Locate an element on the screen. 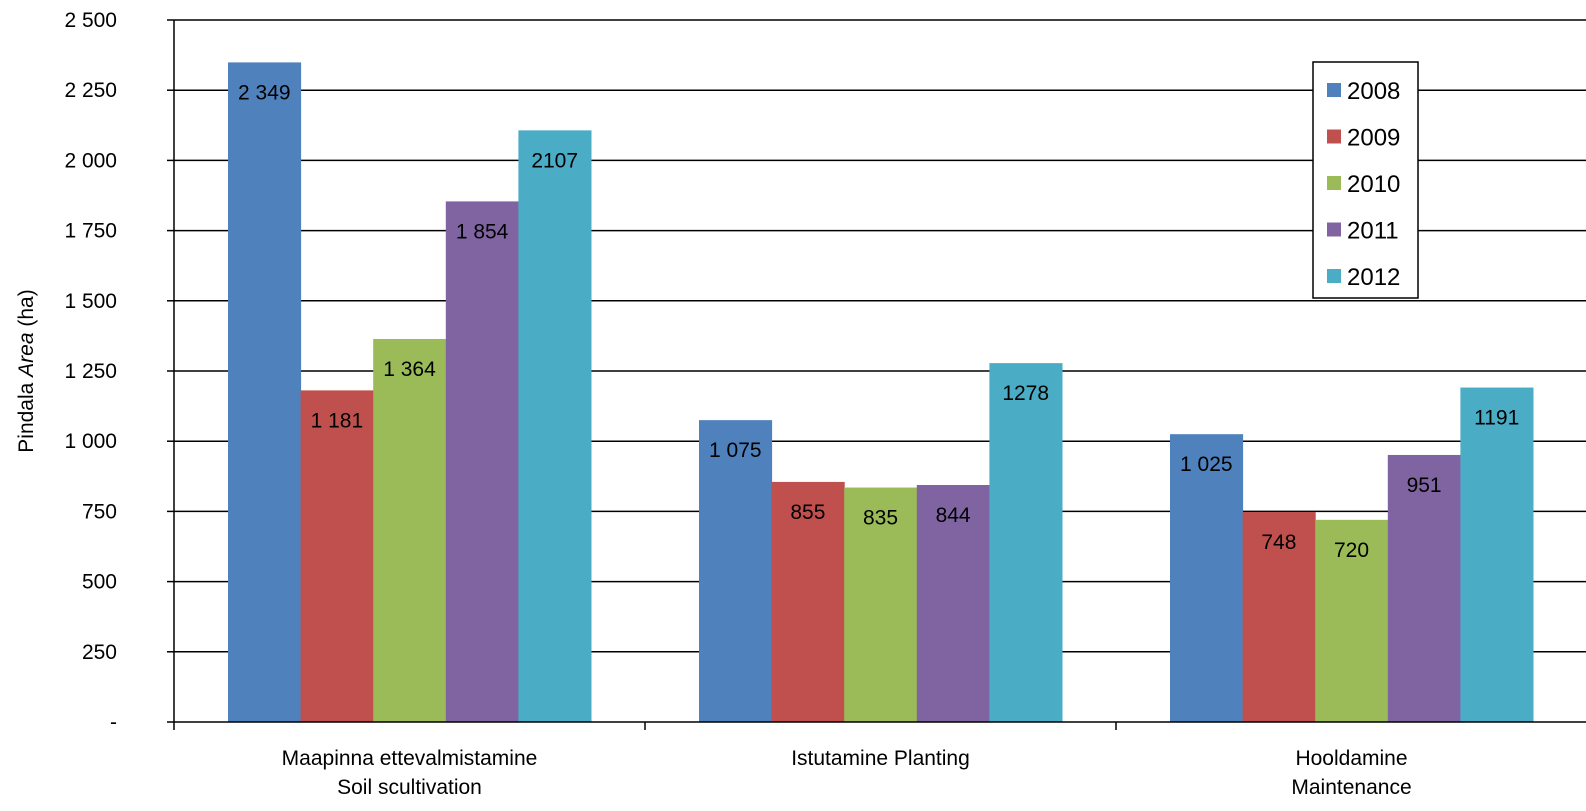 The height and width of the screenshot is (811, 1586). y-tick-label: 1 250 is located at coordinates (90, 371).